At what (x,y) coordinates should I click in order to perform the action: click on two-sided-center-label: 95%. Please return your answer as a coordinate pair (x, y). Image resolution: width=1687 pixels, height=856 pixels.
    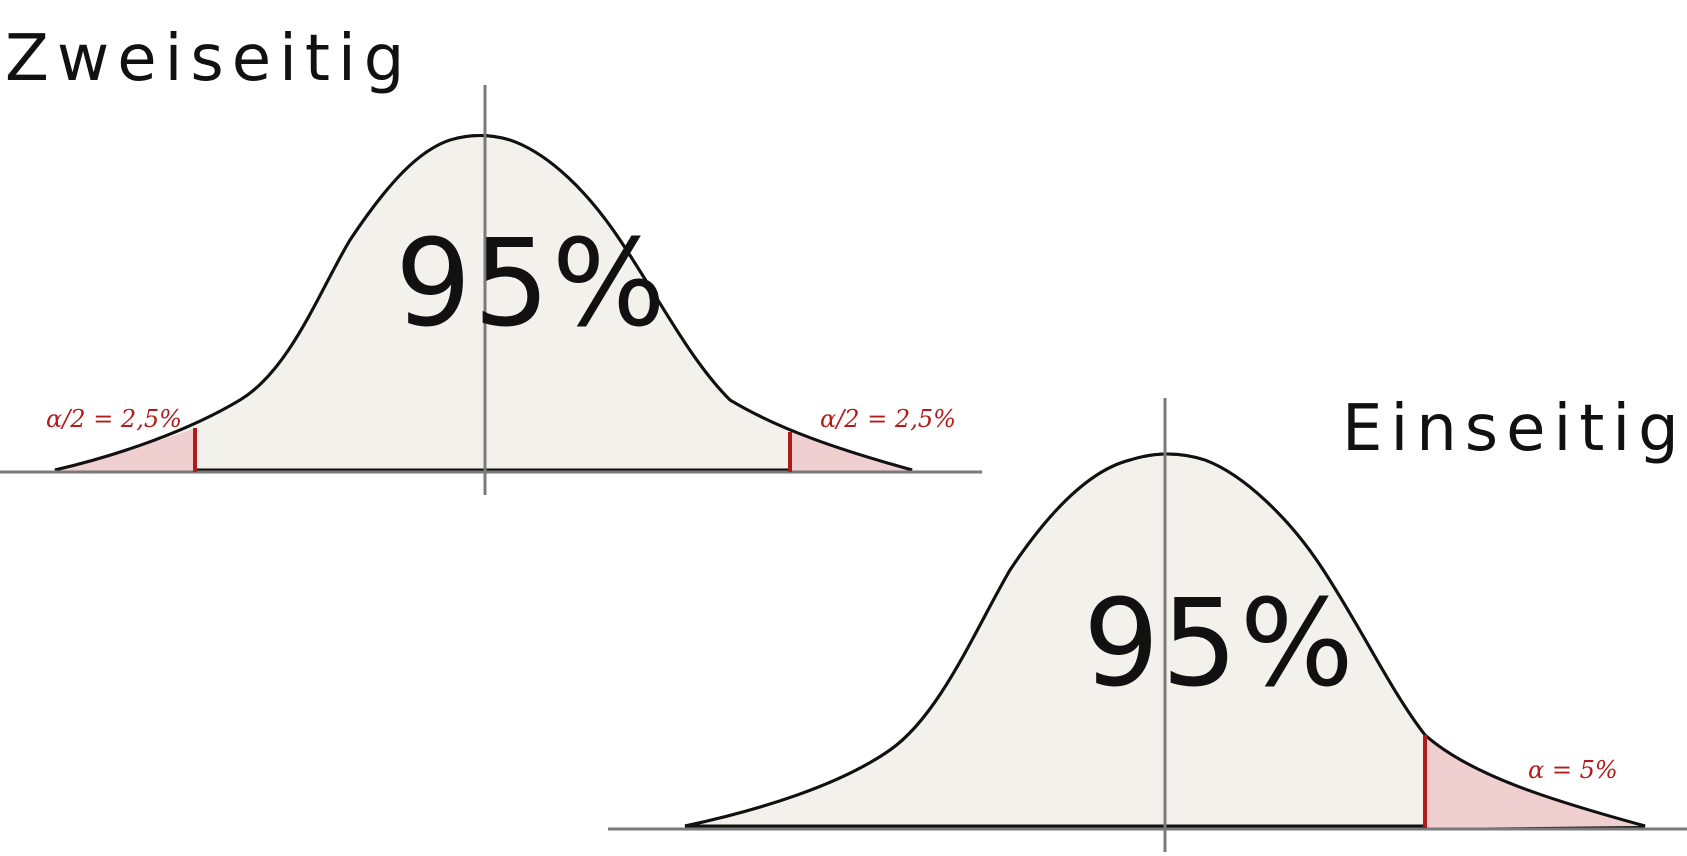
    Looking at the image, I should click on (531, 284).